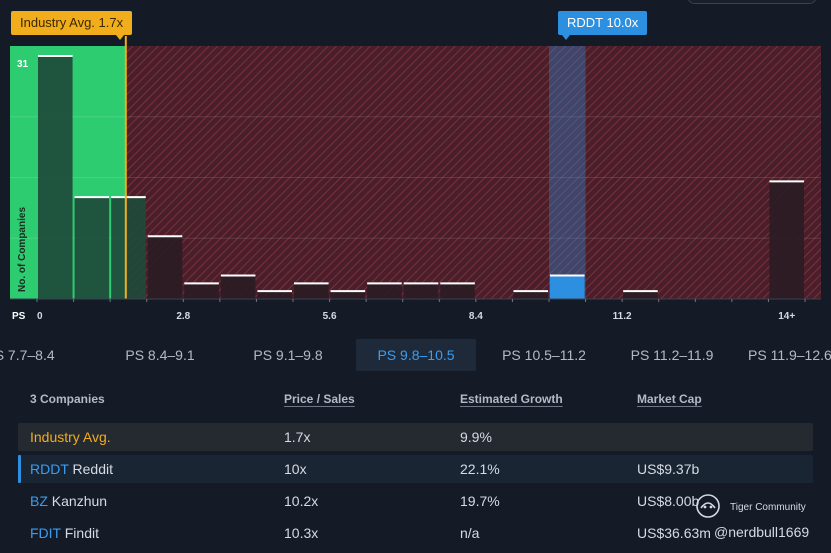 The height and width of the screenshot is (553, 831). Describe the element at coordinates (67, 399) in the screenshot. I see `header-companies: 3 Companies` at that location.